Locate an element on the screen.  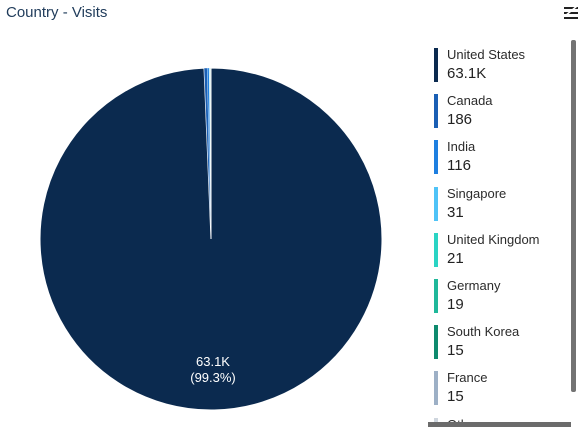
legend-item-canada: Canada 186 is located at coordinates (499, 109).